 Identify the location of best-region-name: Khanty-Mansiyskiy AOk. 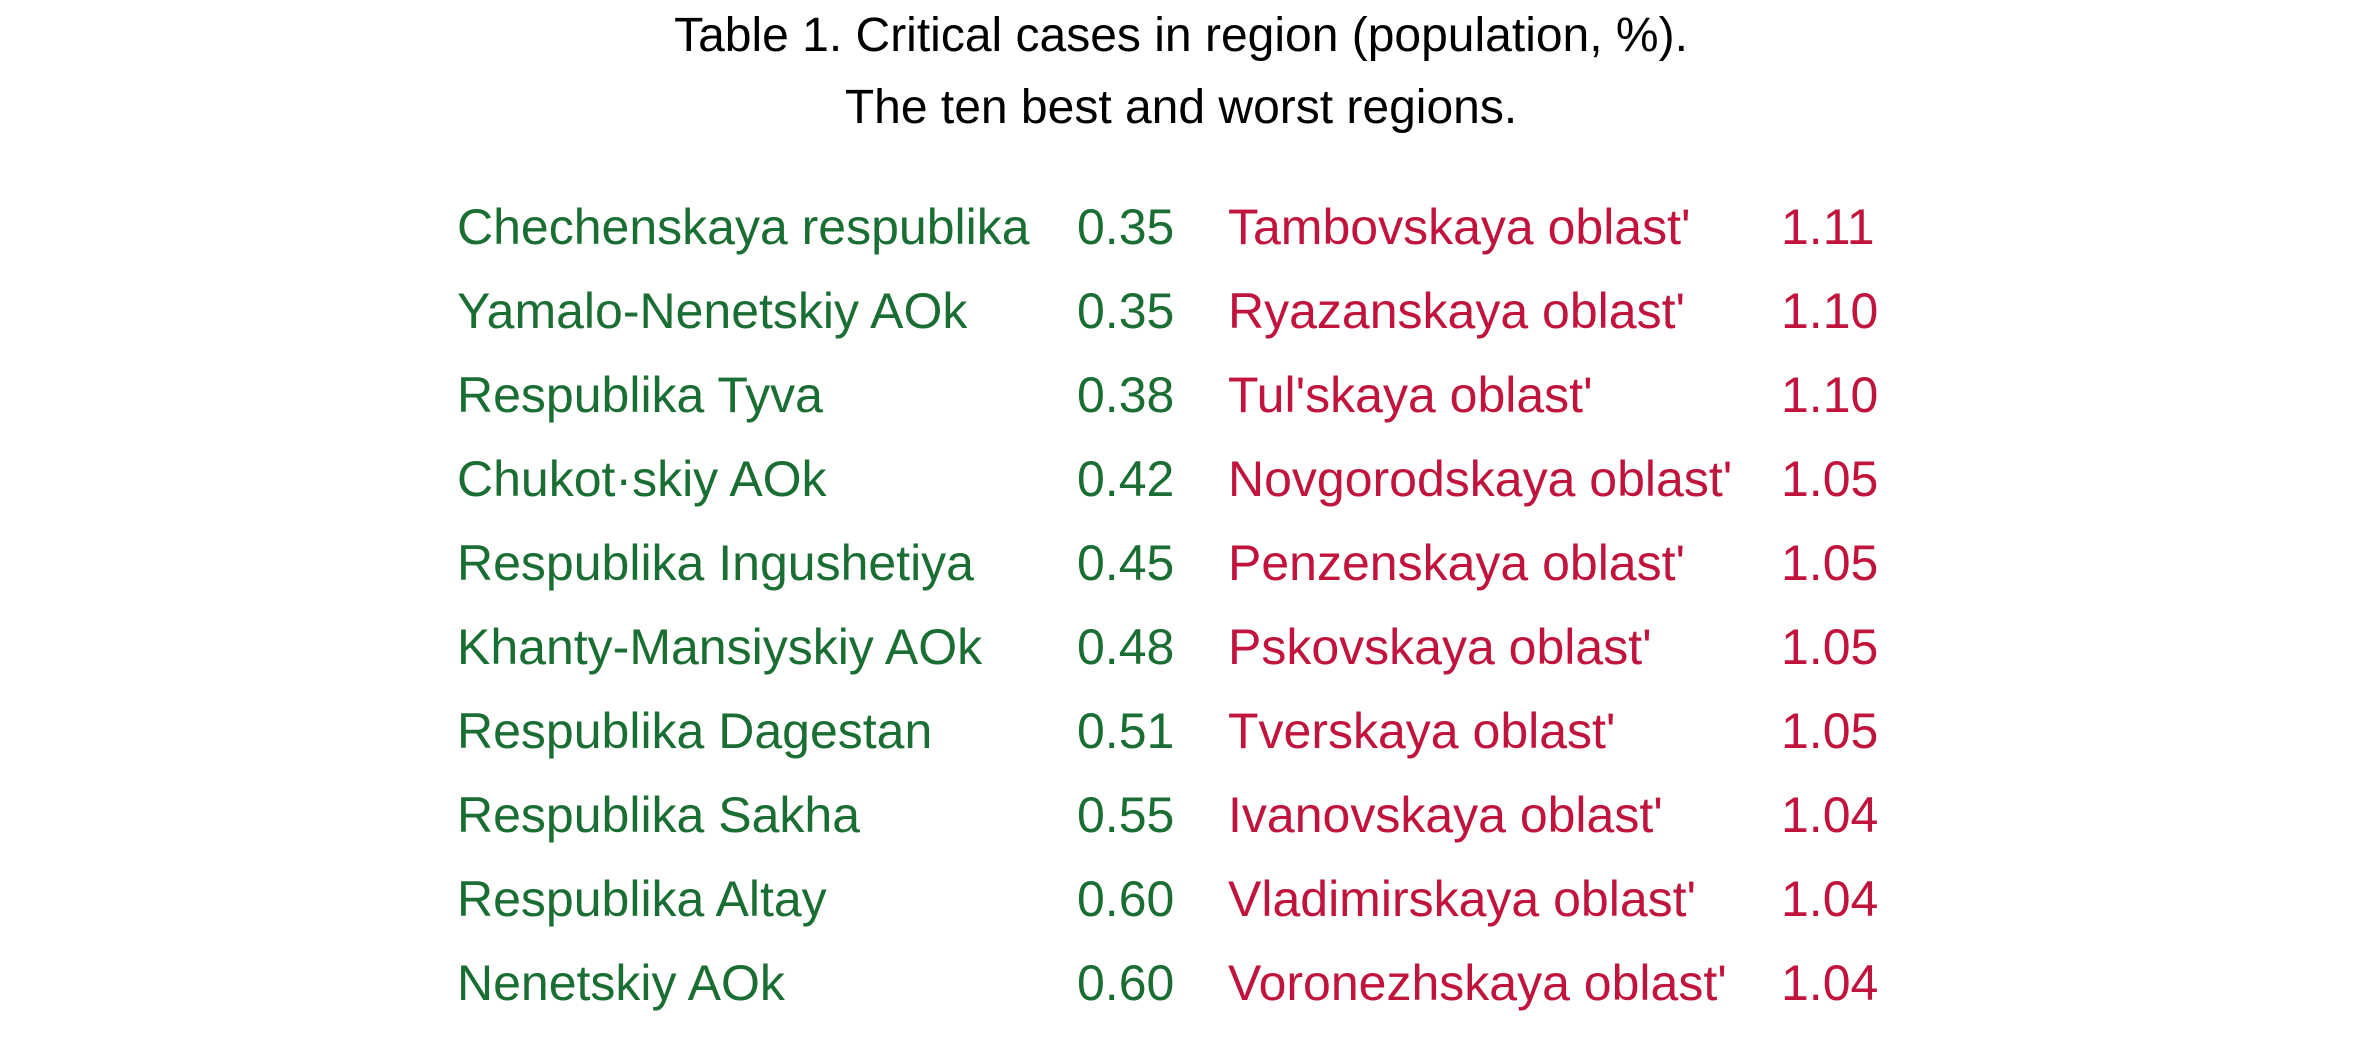
(720, 647).